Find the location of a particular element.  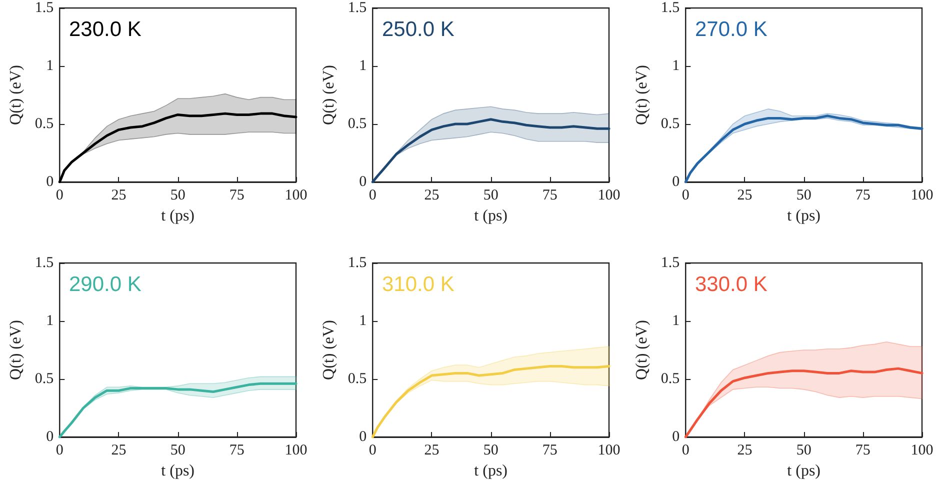

text: 250.0 K is located at coordinates (418, 29).